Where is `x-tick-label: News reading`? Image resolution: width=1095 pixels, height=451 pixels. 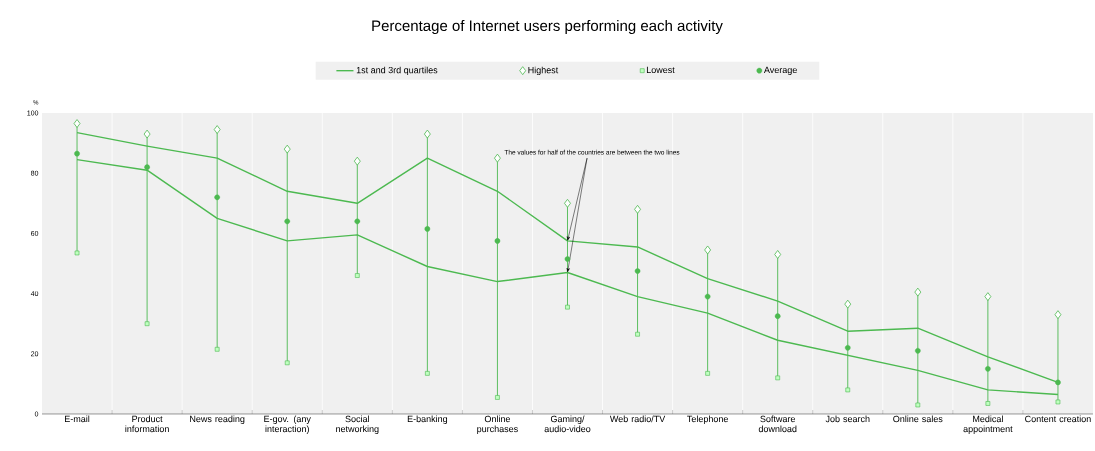
x-tick-label: News reading is located at coordinates (217, 419).